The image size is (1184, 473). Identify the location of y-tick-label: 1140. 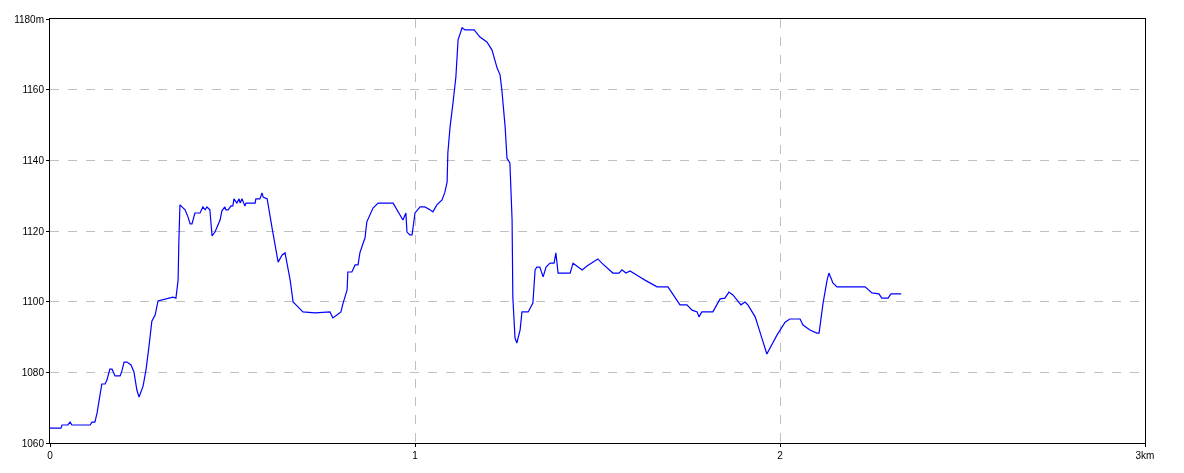
(33, 160).